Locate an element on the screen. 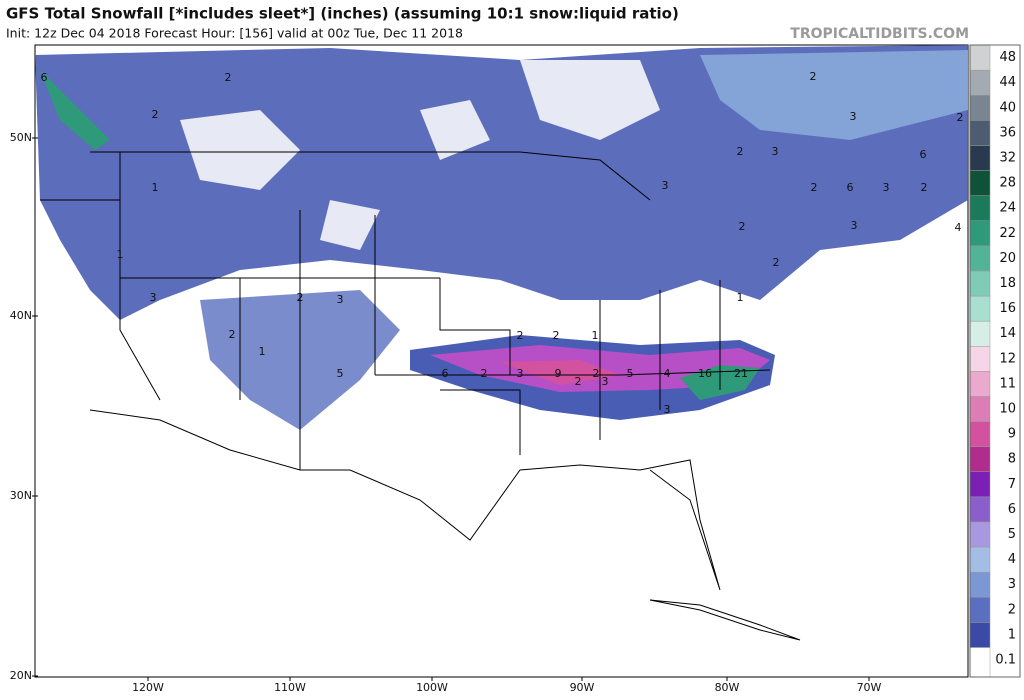 The image size is (1024, 700). colorbar-label: 48 is located at coordinates (1007, 57).